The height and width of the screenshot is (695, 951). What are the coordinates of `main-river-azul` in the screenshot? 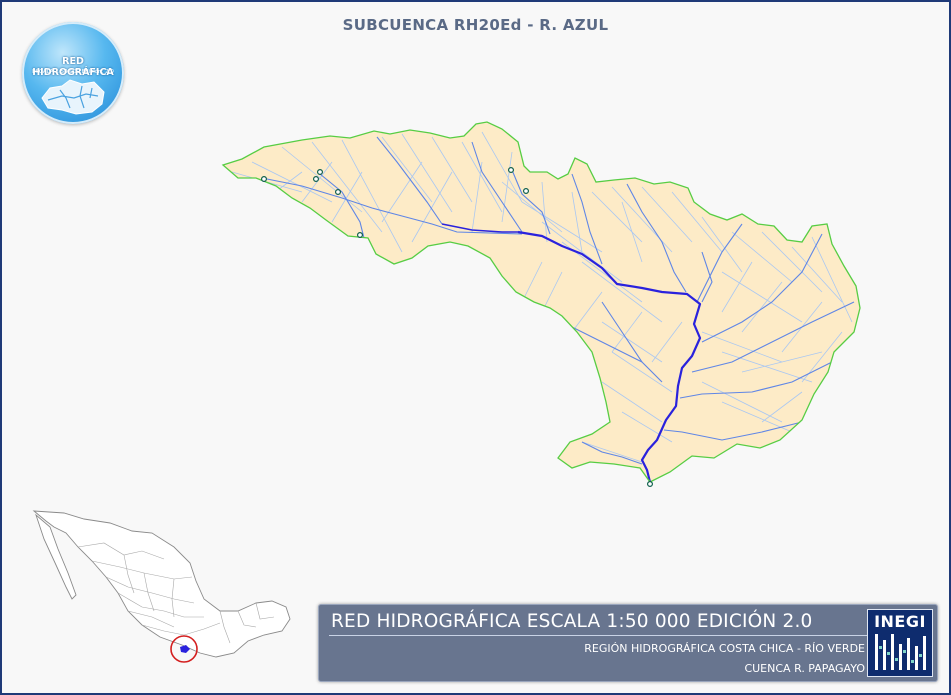 It's located at (609, 356).